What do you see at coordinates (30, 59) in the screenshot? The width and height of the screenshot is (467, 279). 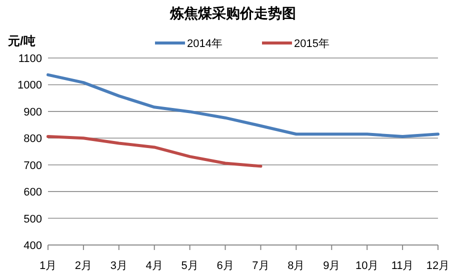 I see `y-tick-label: 1100` at bounding box center [30, 59].